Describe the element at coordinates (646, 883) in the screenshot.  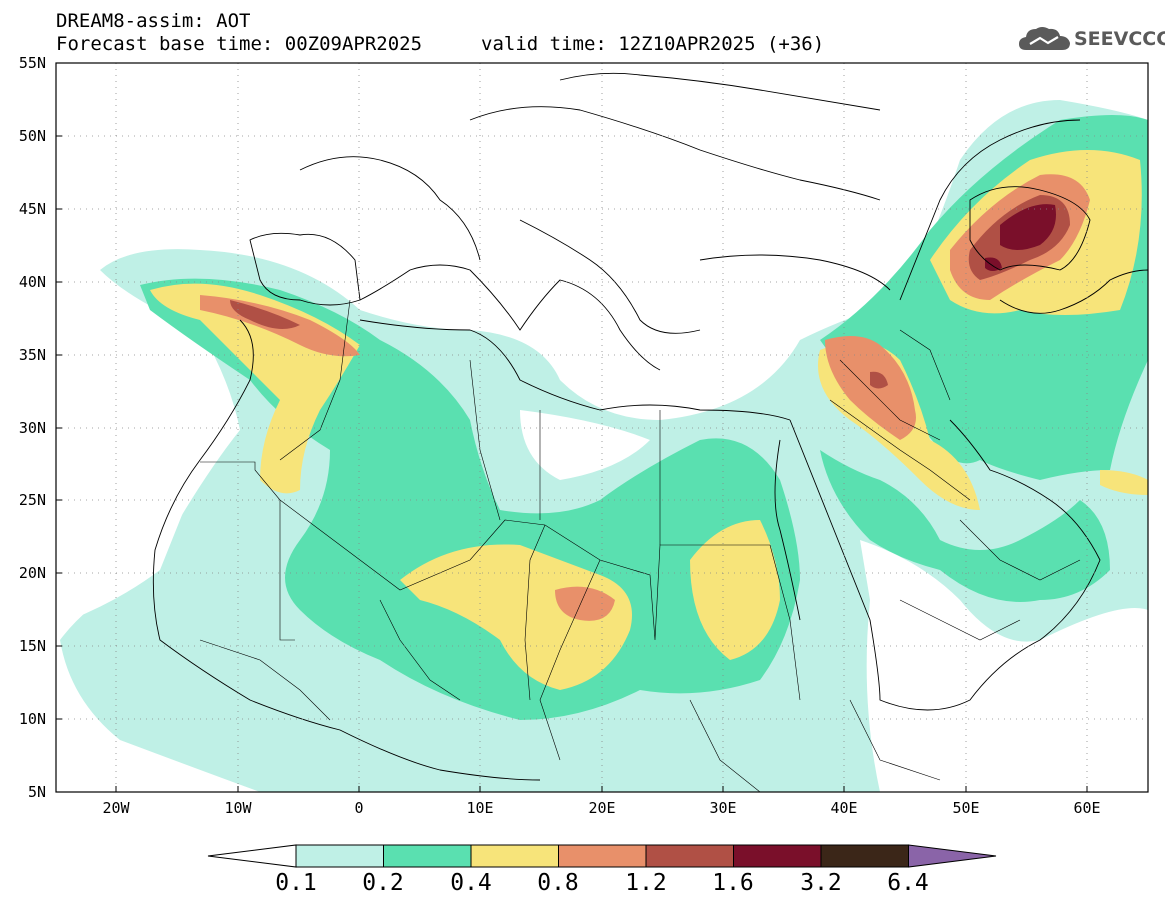
I see `colorbar-label-1.2: 1.2` at that location.